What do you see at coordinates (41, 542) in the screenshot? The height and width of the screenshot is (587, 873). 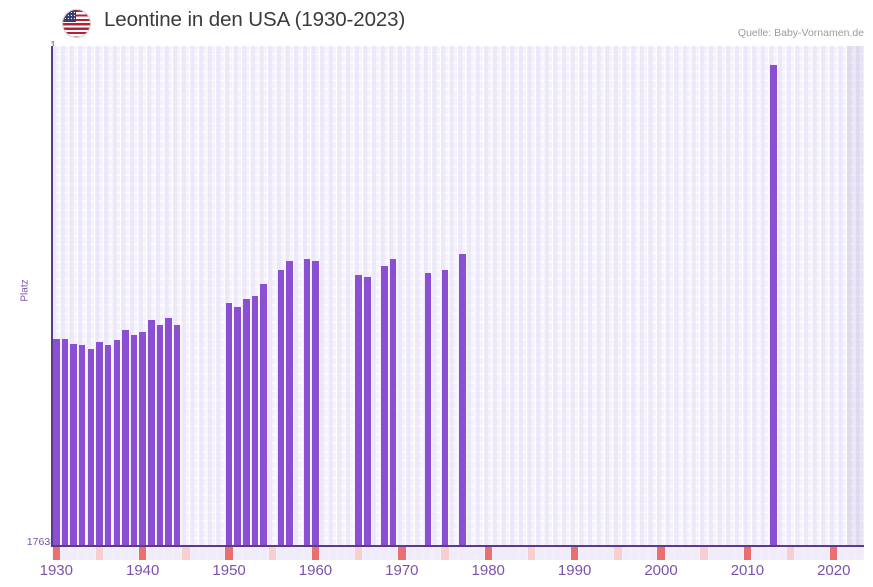 I see `y-axis-bottom-label: 17633` at bounding box center [41, 542].